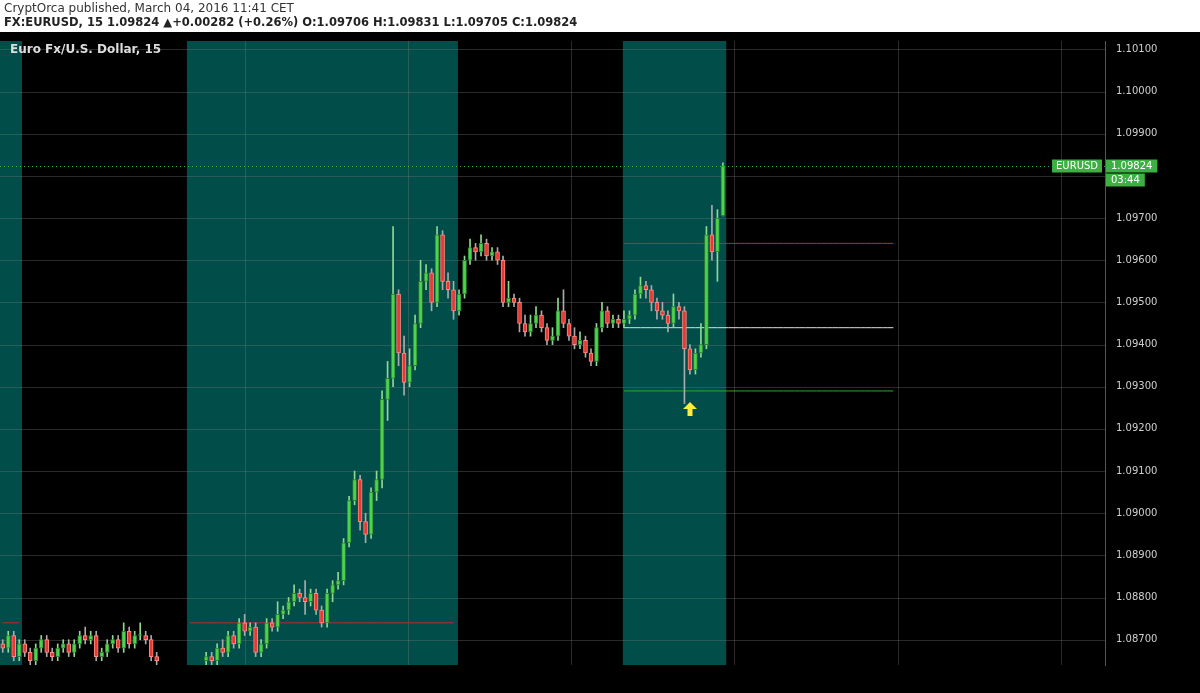  I want to click on y-tick-label: 1.09500, so click(1137, 301).